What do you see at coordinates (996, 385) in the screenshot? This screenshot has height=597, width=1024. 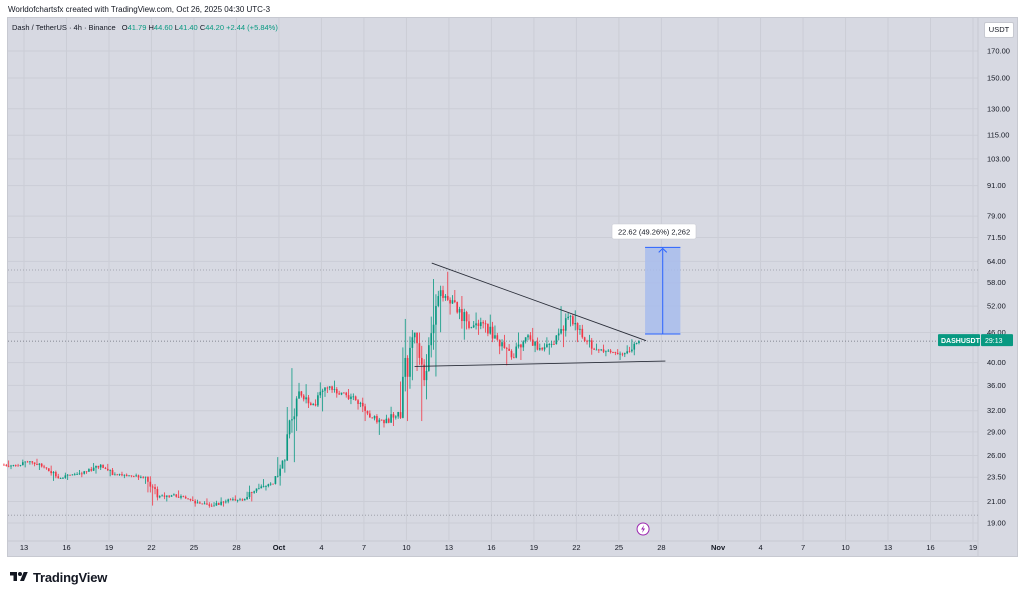 I see `price-tick-label: 36.00` at bounding box center [996, 385].